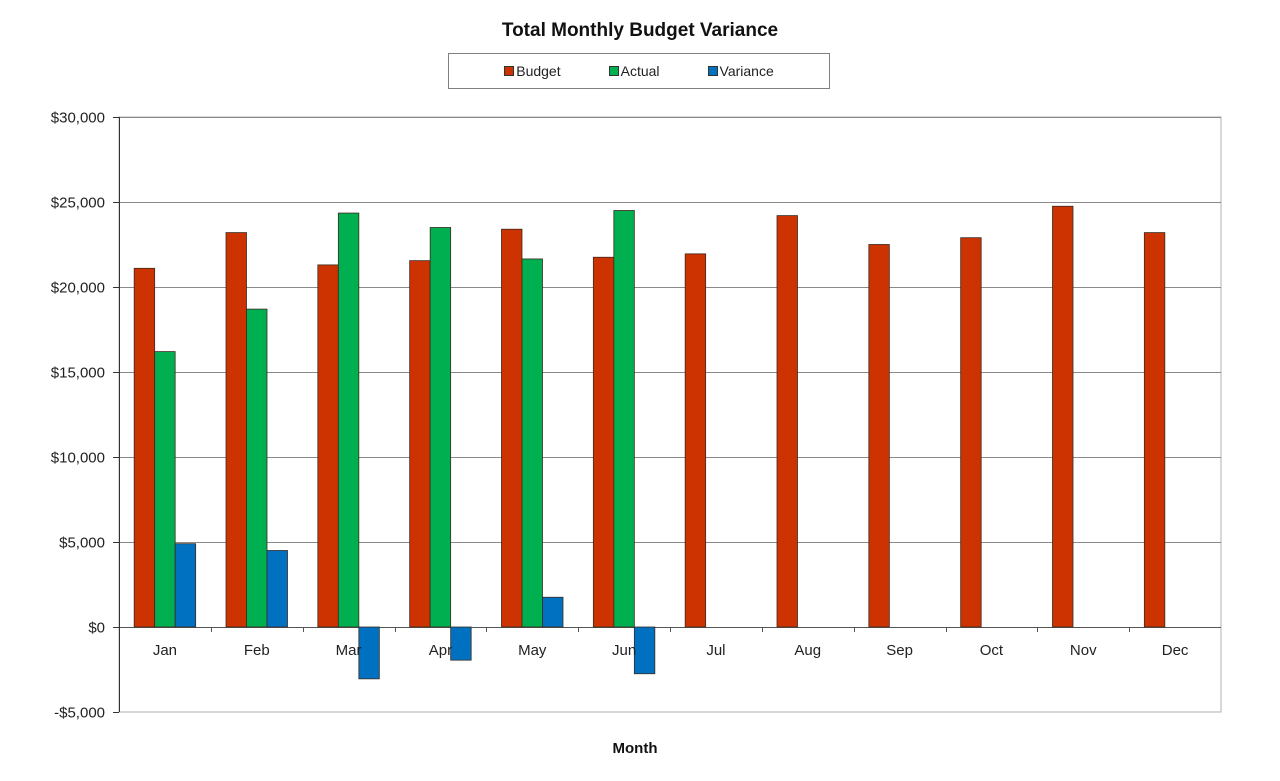 This screenshot has height=781, width=1280. Describe the element at coordinates (746, 71) in the screenshot. I see `legend-label-variance: Variance` at that location.